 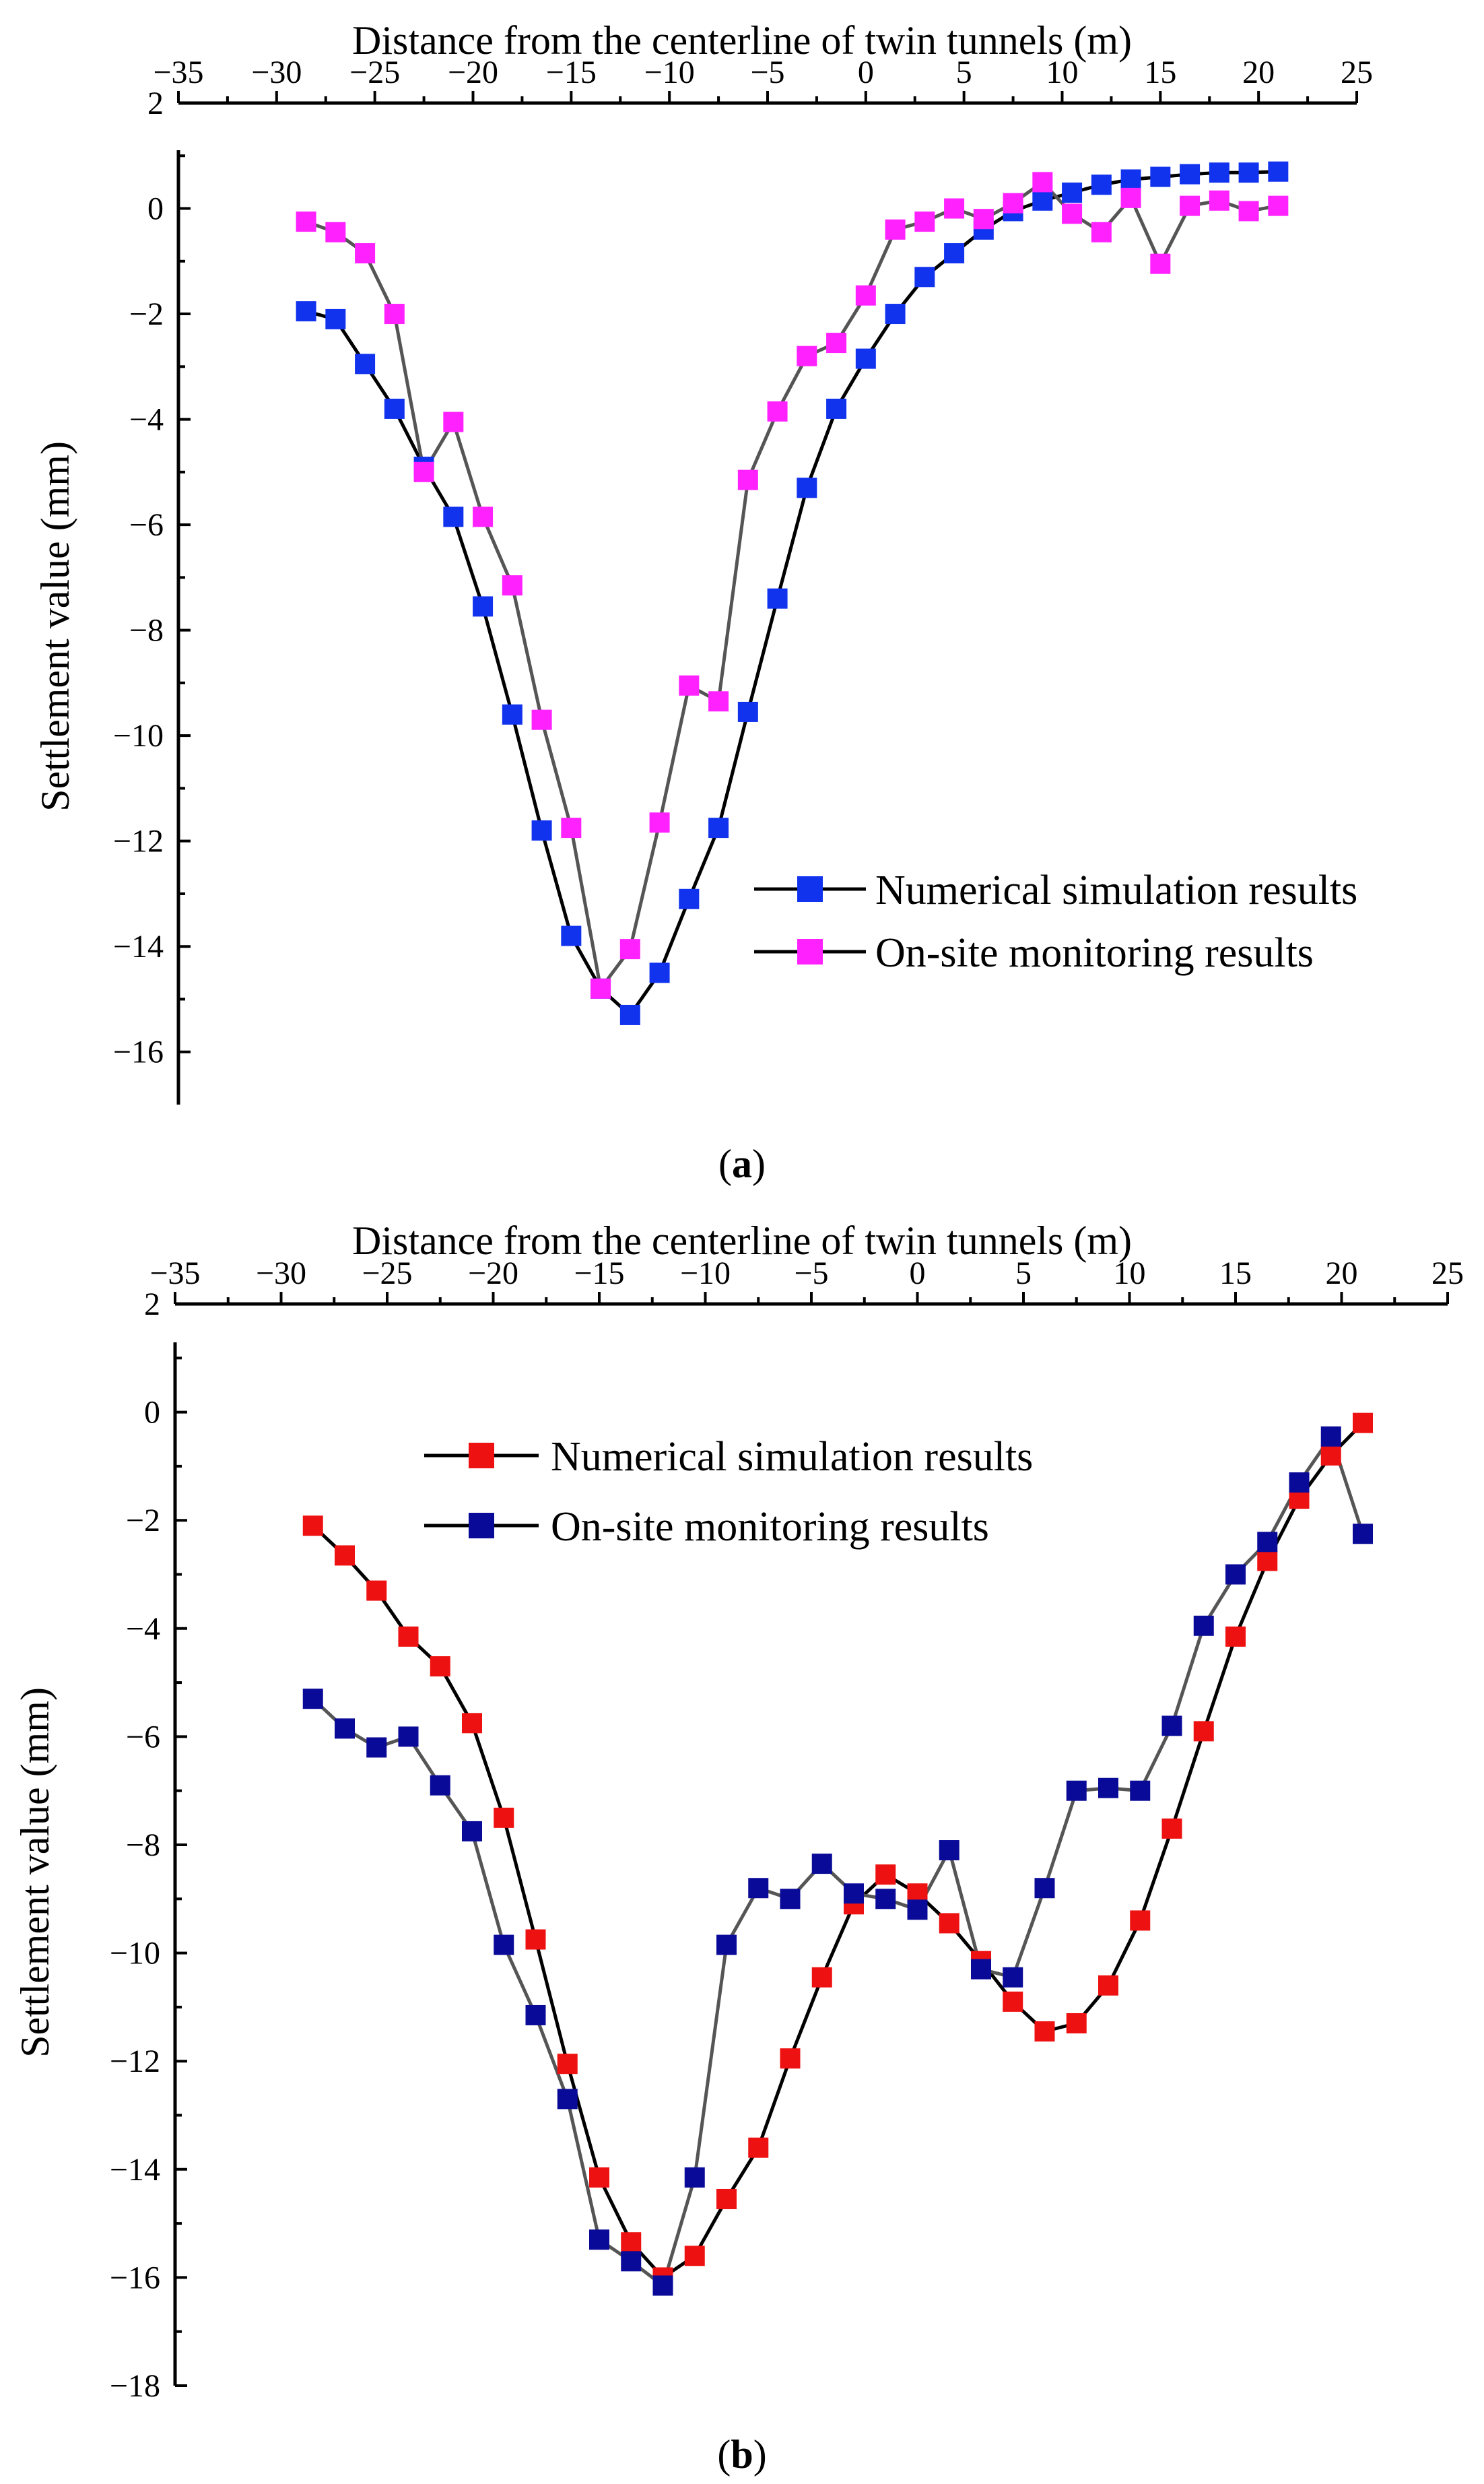 What do you see at coordinates (742, 1164) in the screenshot?
I see `caption-letter-a: a` at bounding box center [742, 1164].